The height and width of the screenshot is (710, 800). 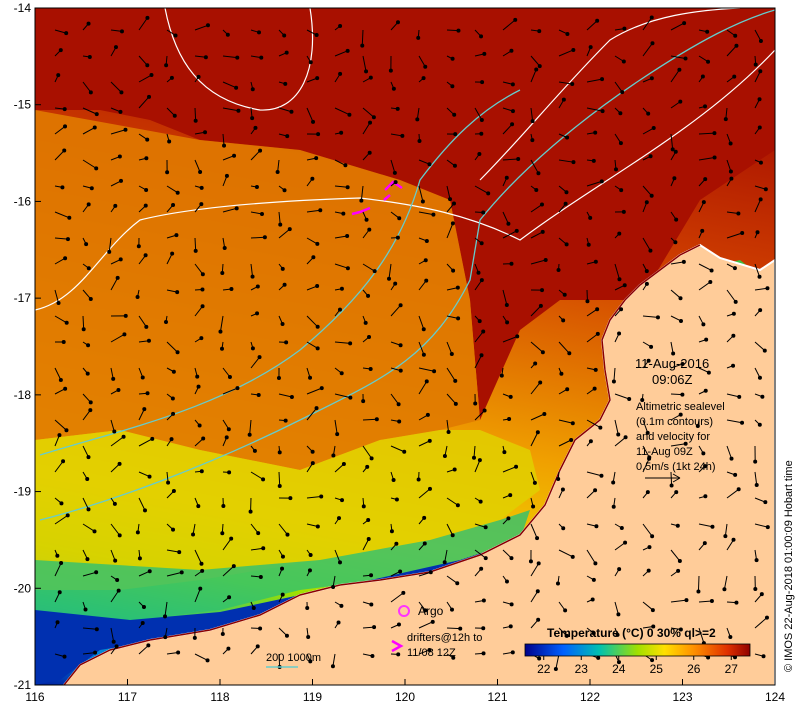 I want to click on yellow-band, so click(x=287, y=510).